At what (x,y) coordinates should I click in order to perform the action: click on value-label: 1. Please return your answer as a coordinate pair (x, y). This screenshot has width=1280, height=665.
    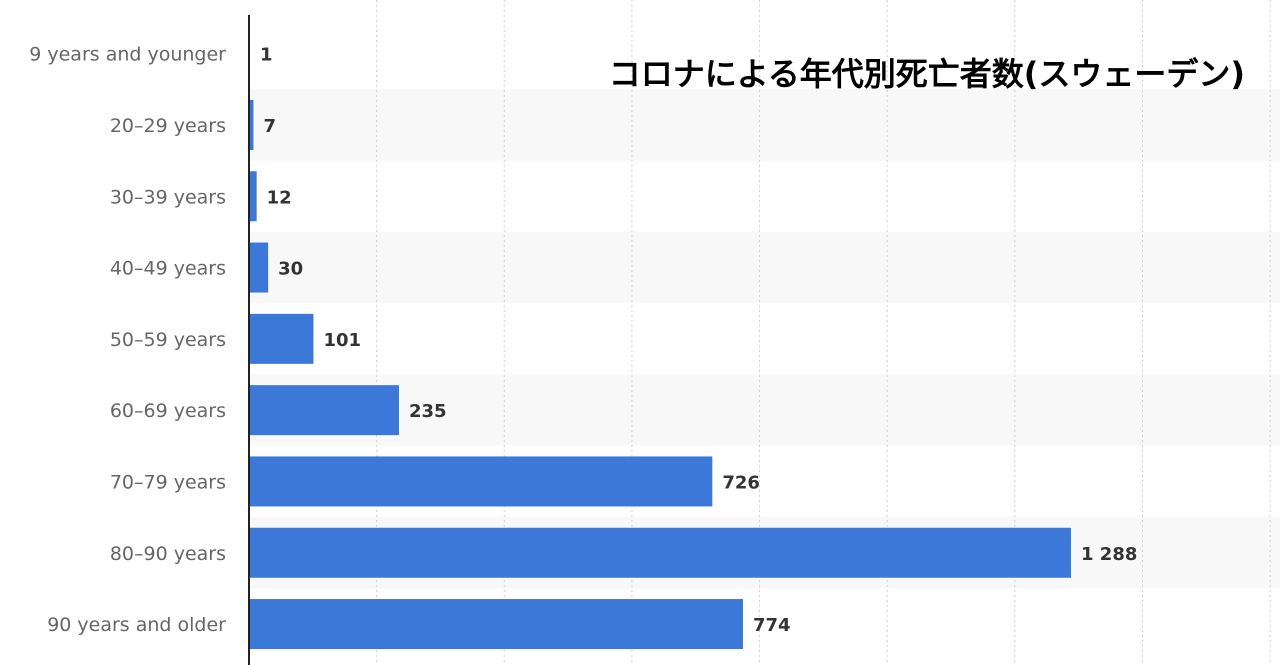
    Looking at the image, I should click on (266, 55).